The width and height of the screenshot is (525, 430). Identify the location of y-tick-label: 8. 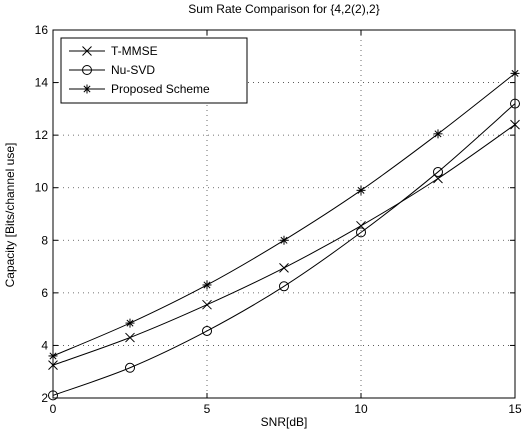
(44, 240).